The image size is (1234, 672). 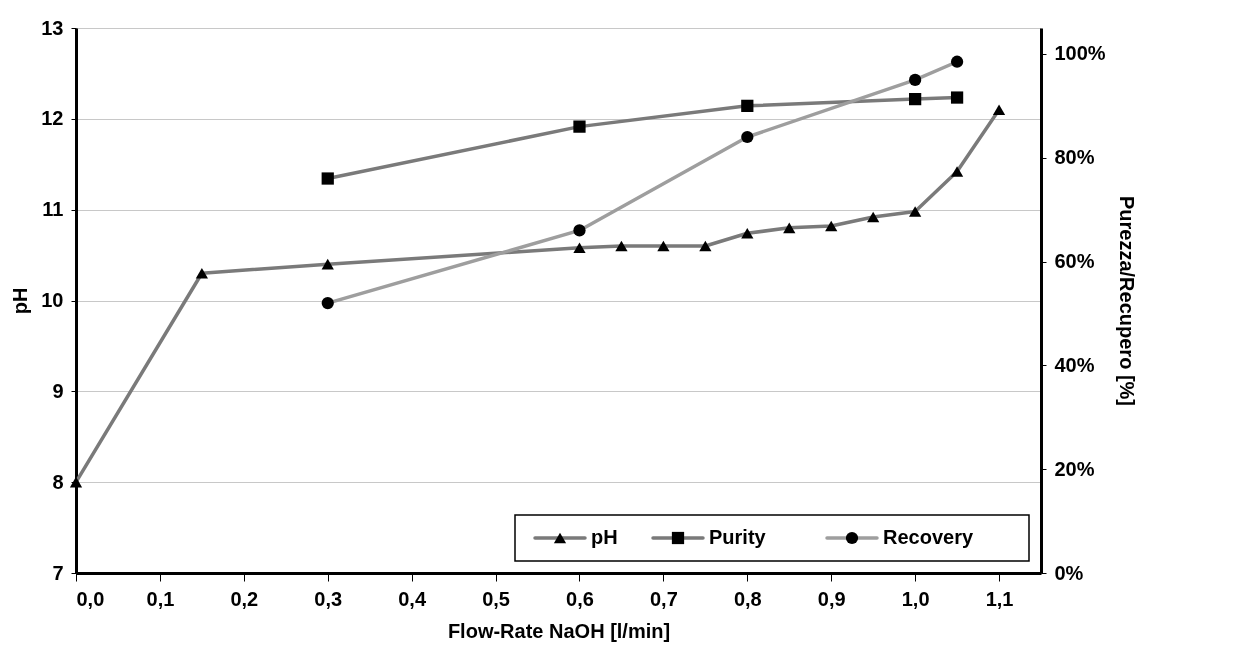 What do you see at coordinates (1074, 157) in the screenshot?
I see `y2-tick-label: 80%` at bounding box center [1074, 157].